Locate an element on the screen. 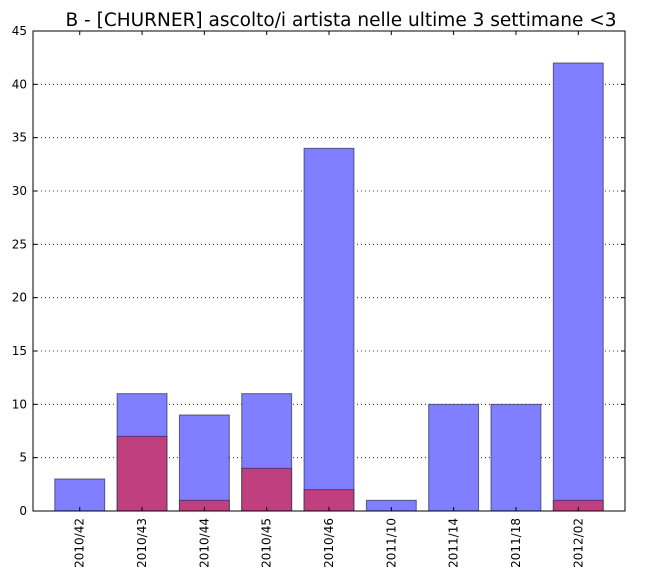 This screenshot has width=661, height=579. y-tick-label: 10 is located at coordinates (19, 404).